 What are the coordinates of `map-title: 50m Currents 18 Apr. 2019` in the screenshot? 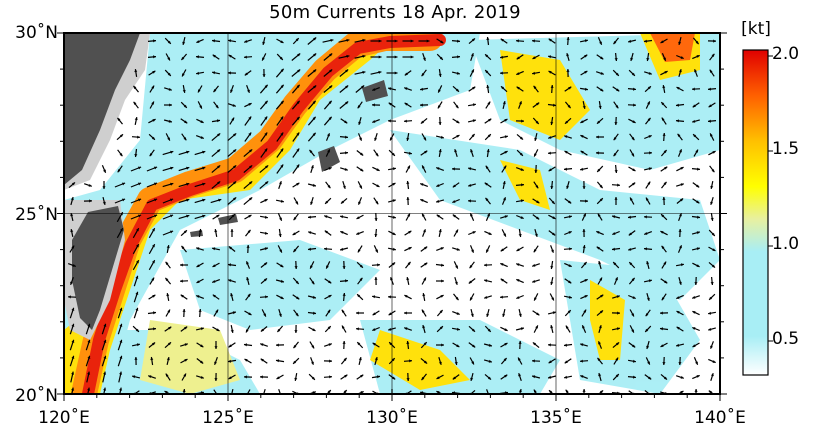 It's located at (395, 12).